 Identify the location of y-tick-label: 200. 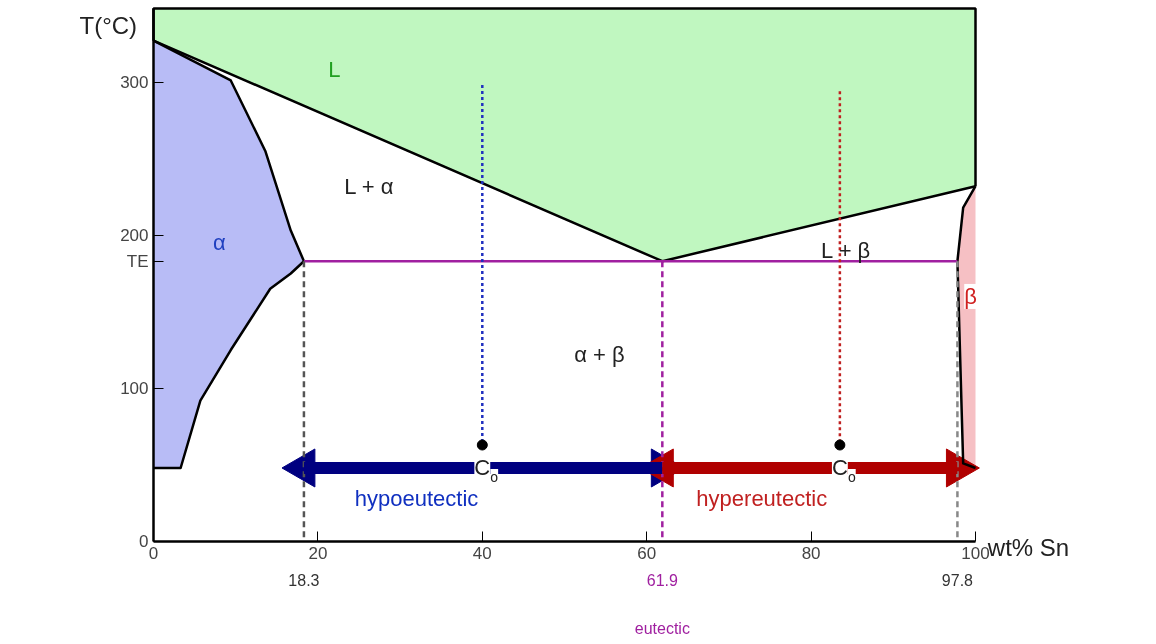
(134, 235).